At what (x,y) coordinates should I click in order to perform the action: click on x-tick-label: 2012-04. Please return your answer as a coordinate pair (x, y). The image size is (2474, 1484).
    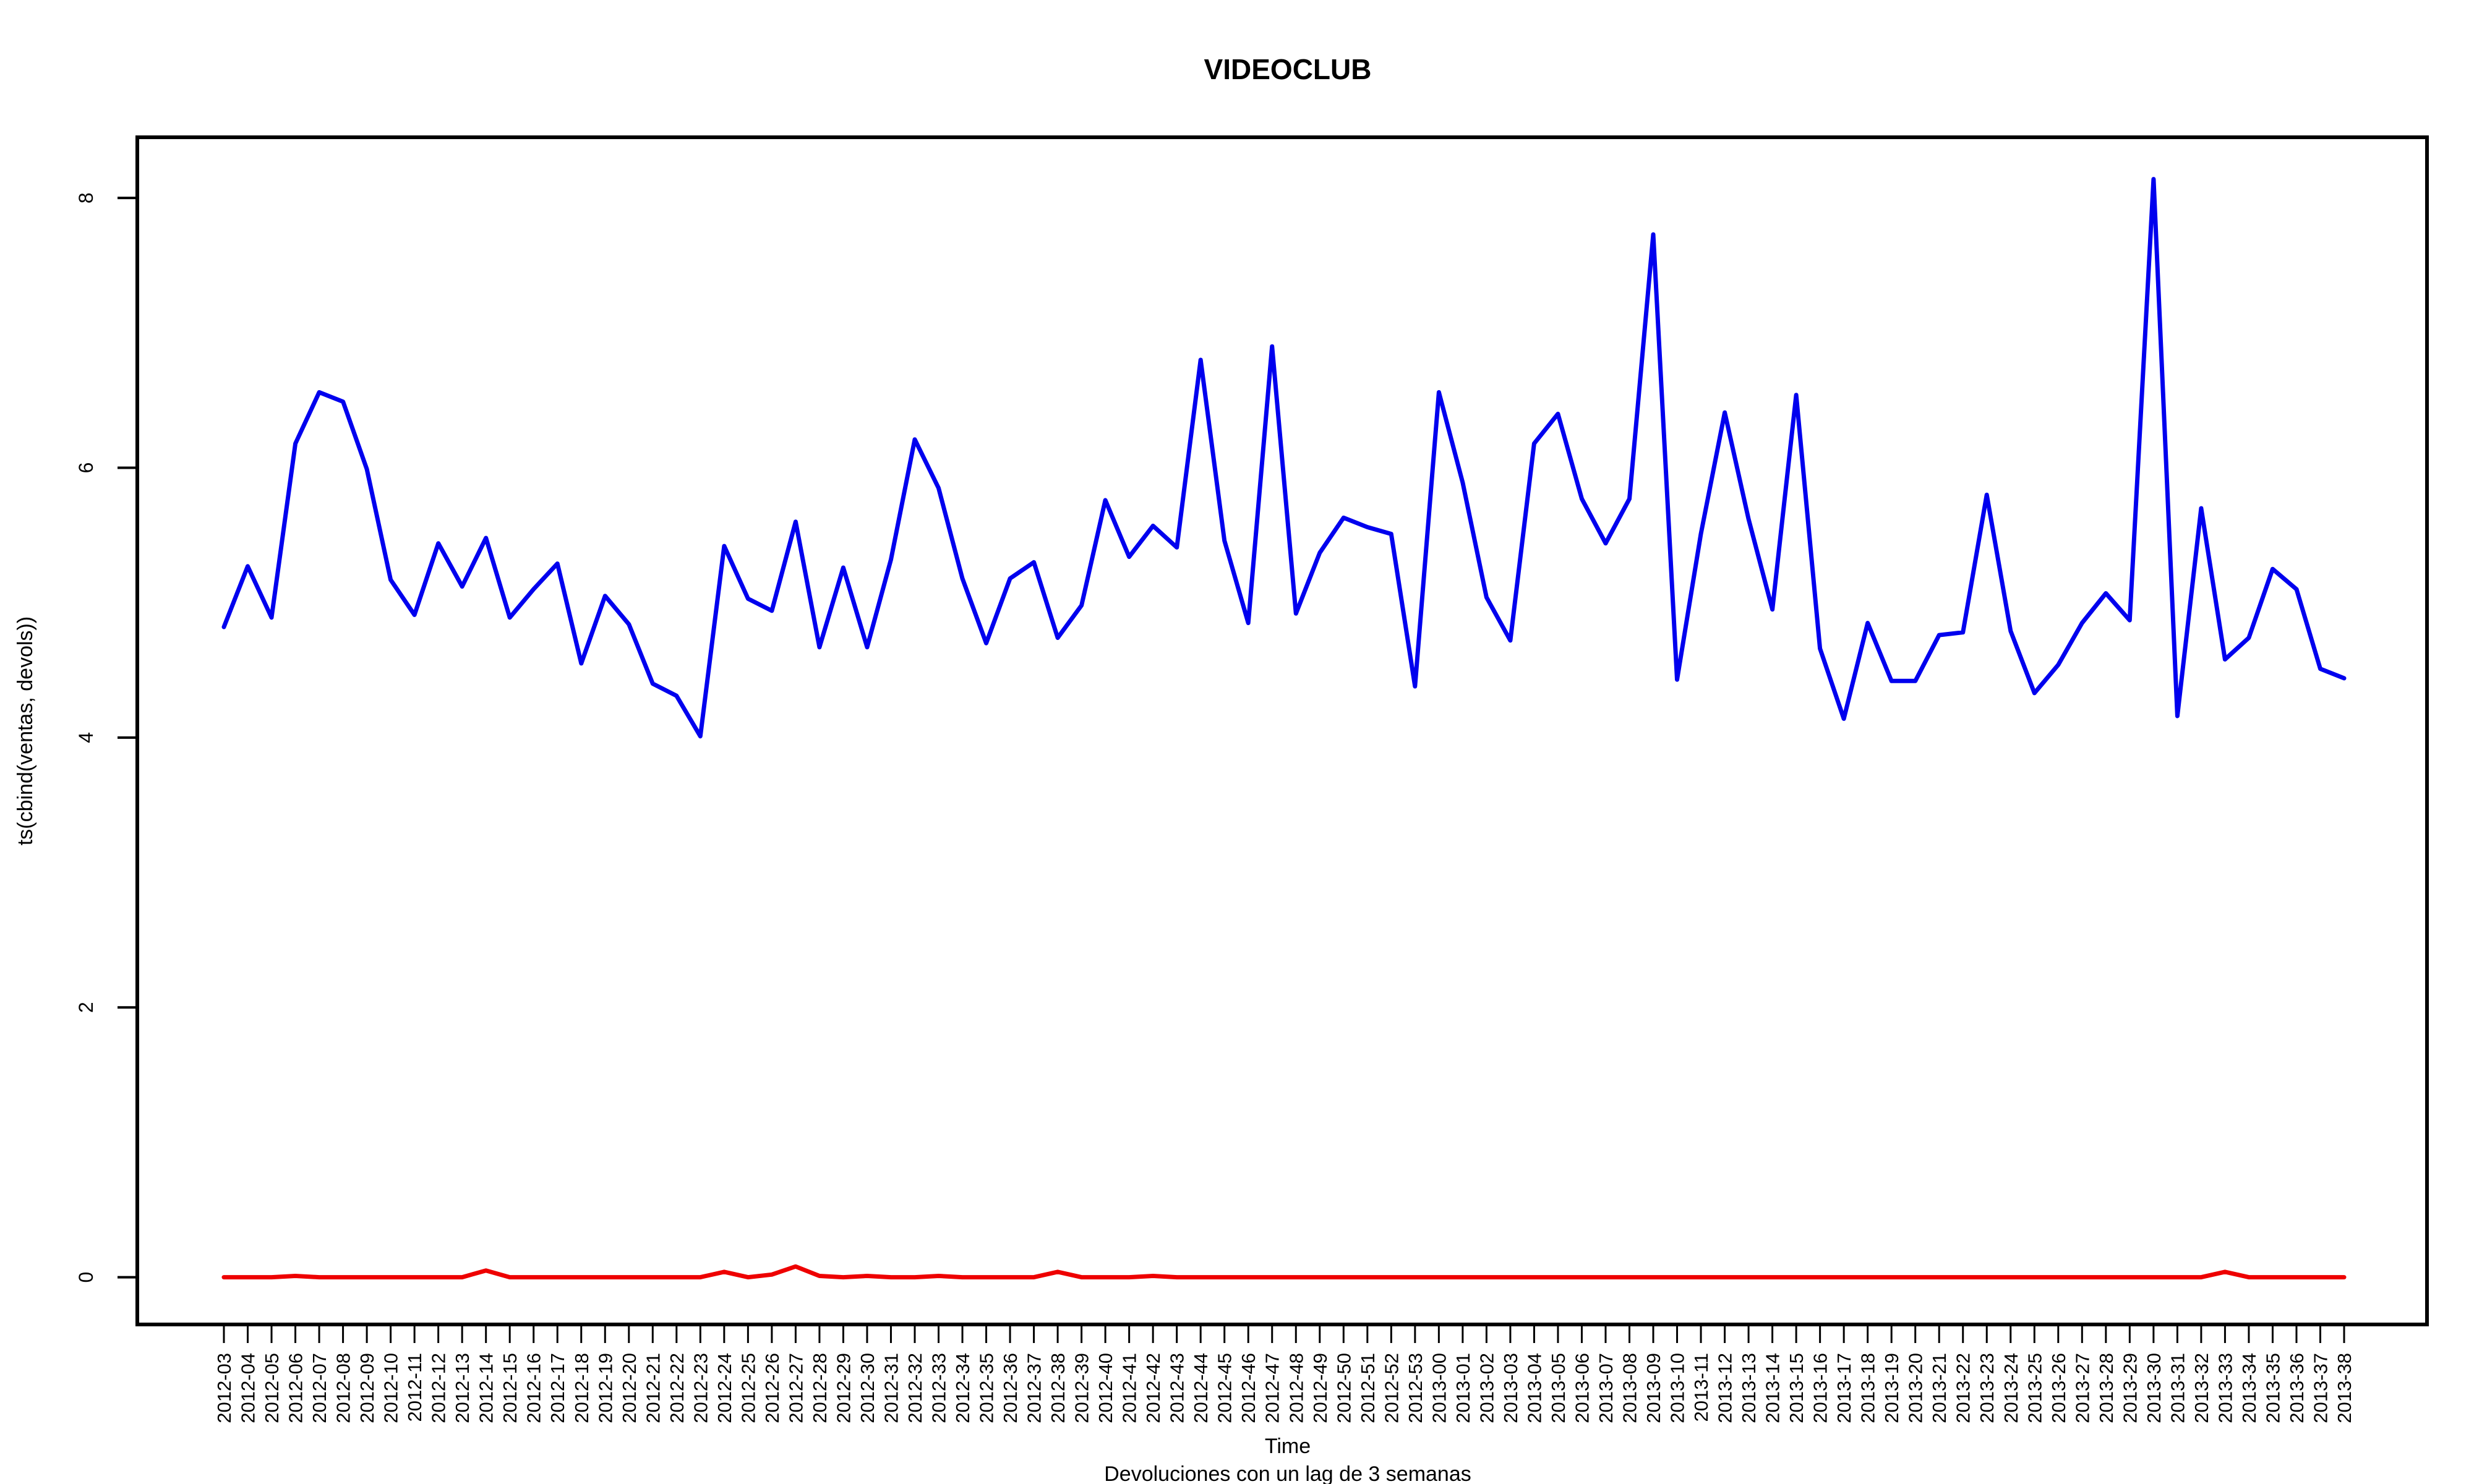
    Looking at the image, I should click on (248, 1388).